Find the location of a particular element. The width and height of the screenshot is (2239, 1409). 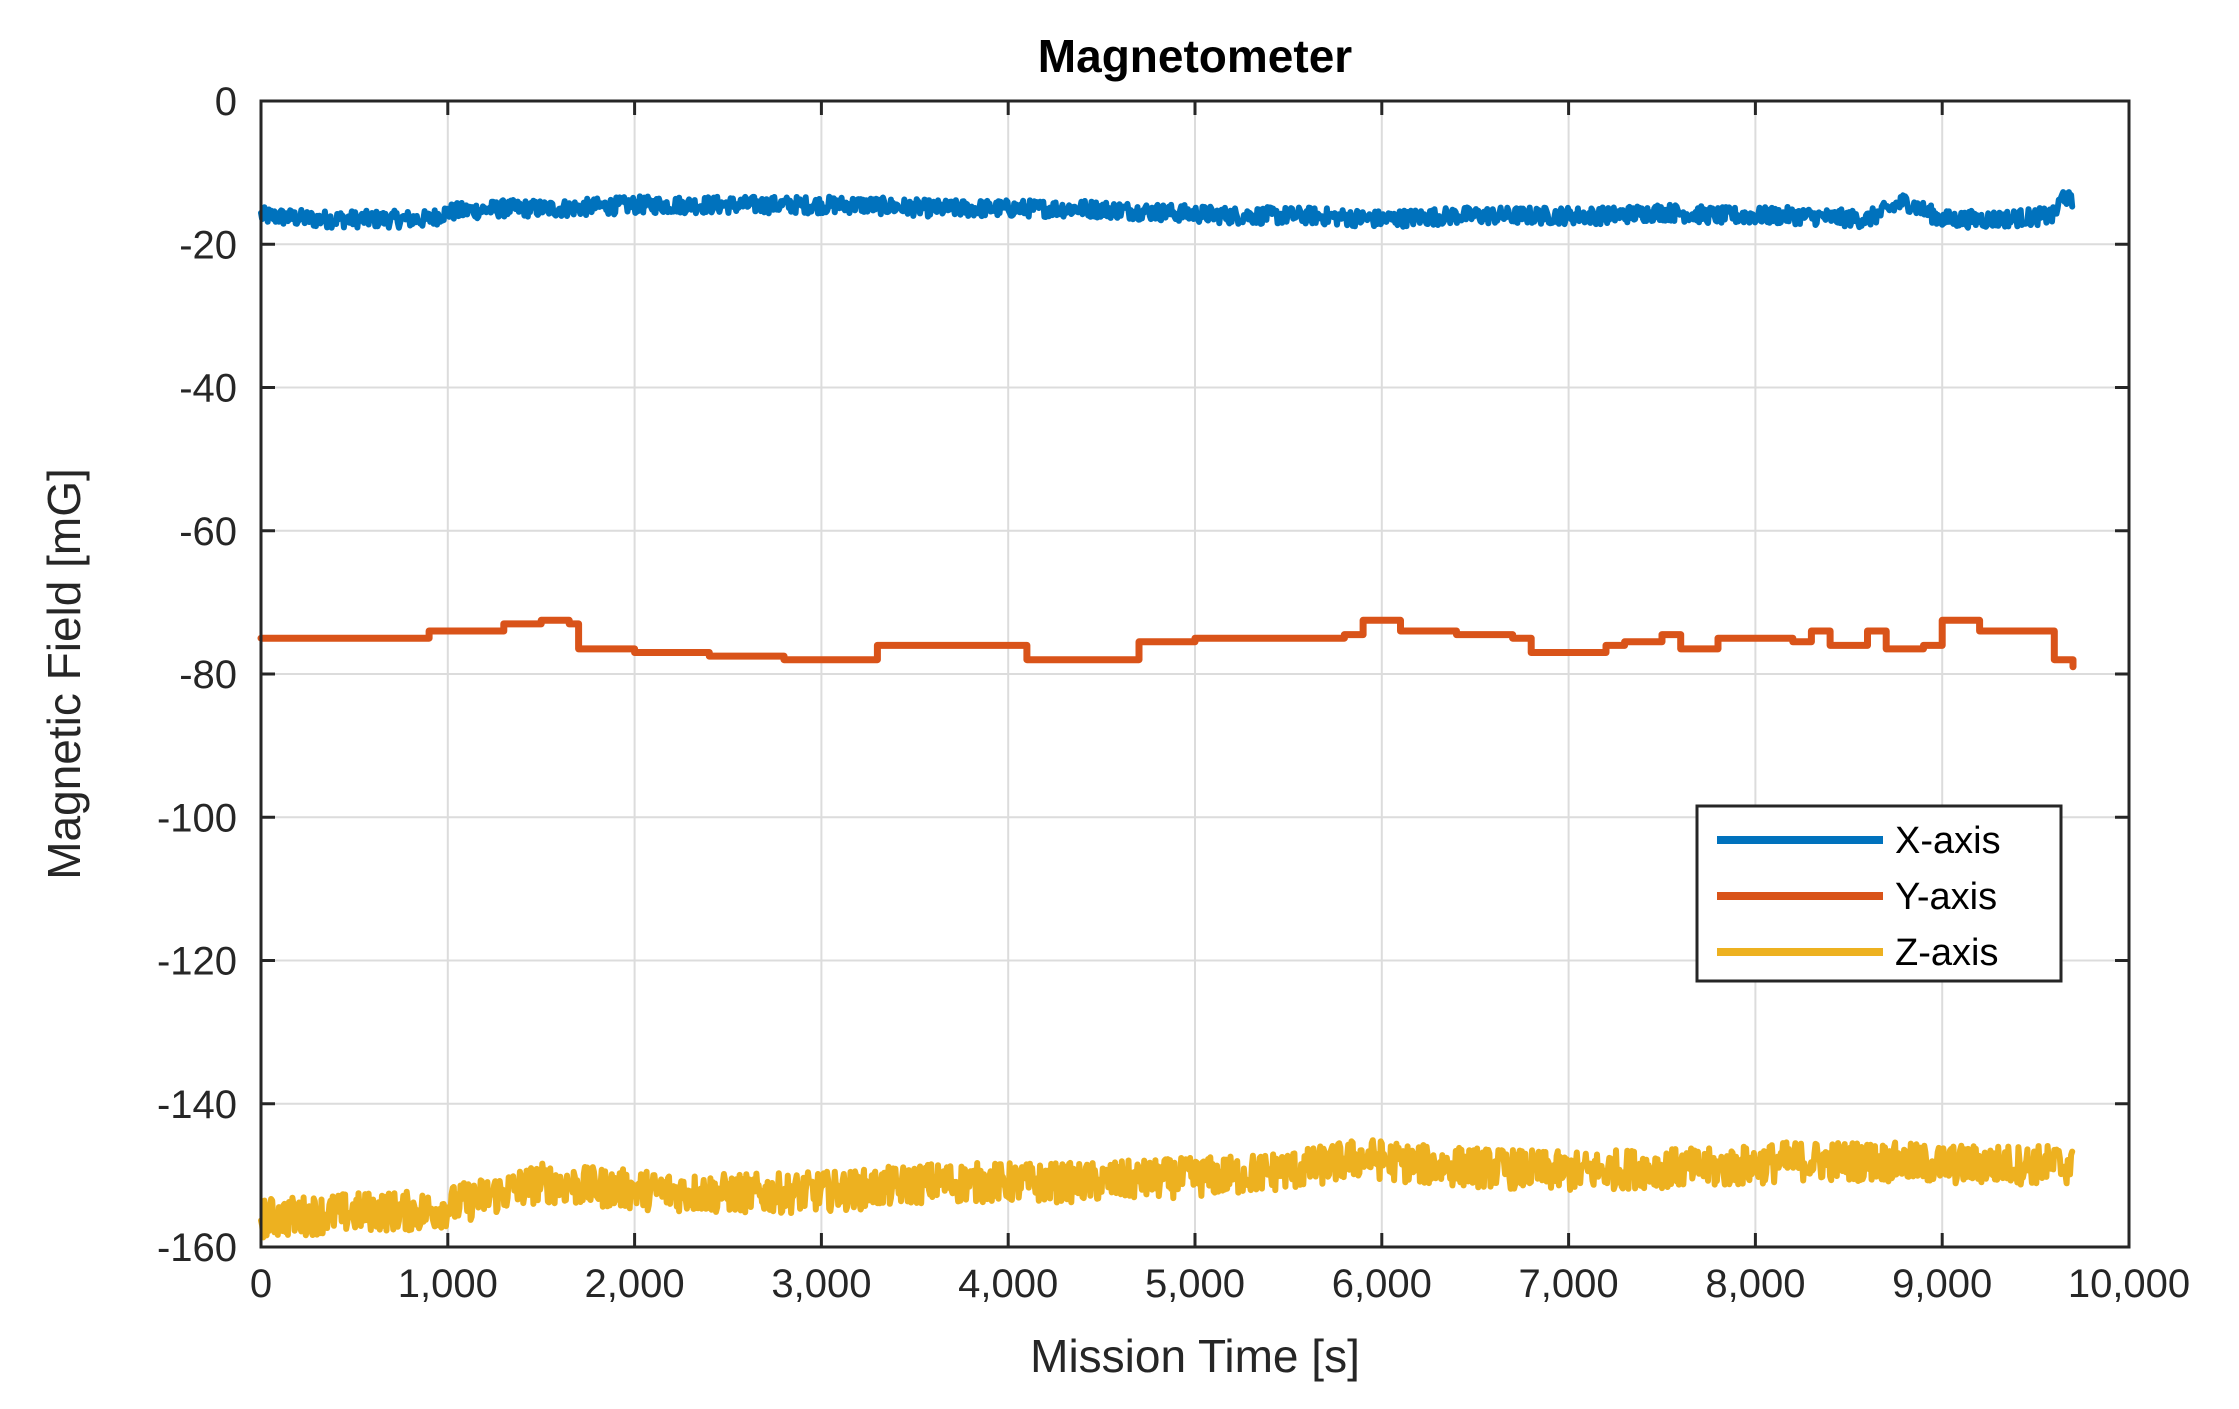

legend-label-x-axis: X-axis is located at coordinates (1948, 841).